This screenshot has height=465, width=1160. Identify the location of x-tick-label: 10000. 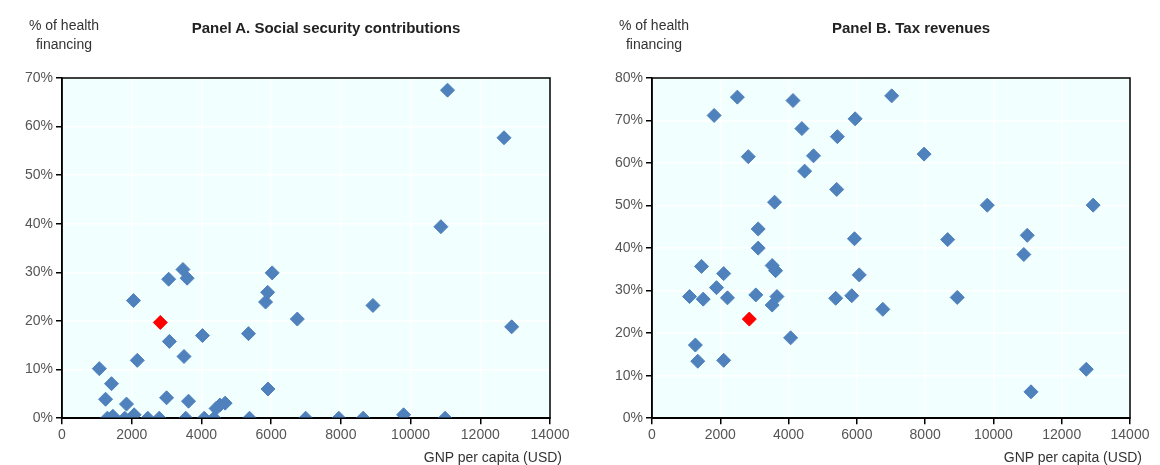
(411, 434).